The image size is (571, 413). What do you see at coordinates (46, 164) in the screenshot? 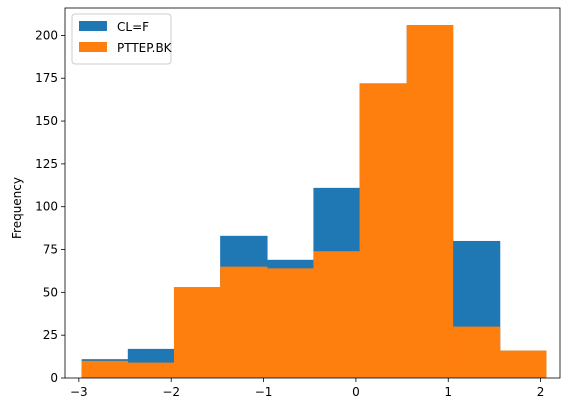
I see `y-tick-label: 125` at bounding box center [46, 164].